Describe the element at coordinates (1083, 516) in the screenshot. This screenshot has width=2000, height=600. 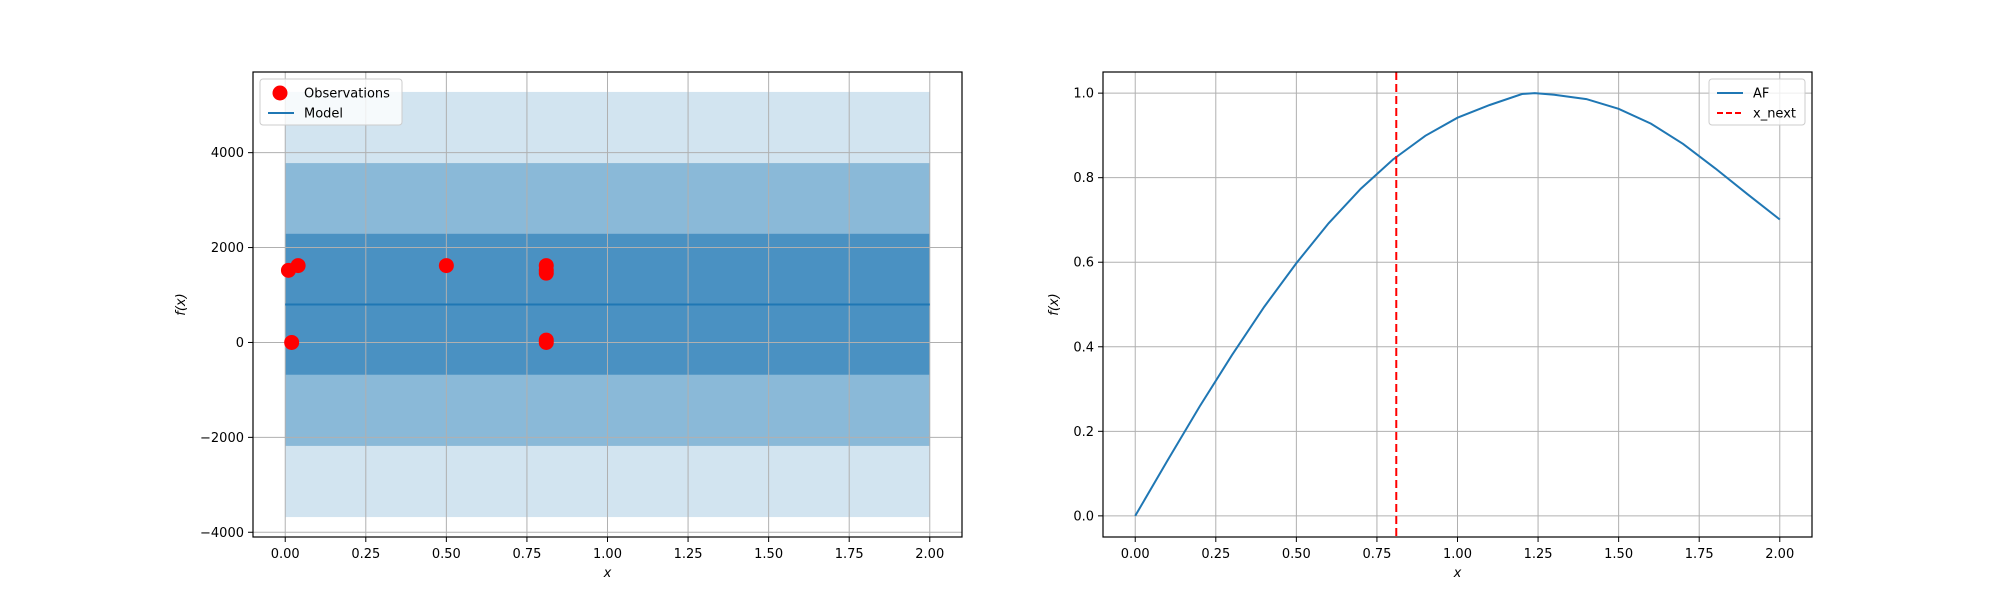
I see `y-tick-label: 0.0` at that location.